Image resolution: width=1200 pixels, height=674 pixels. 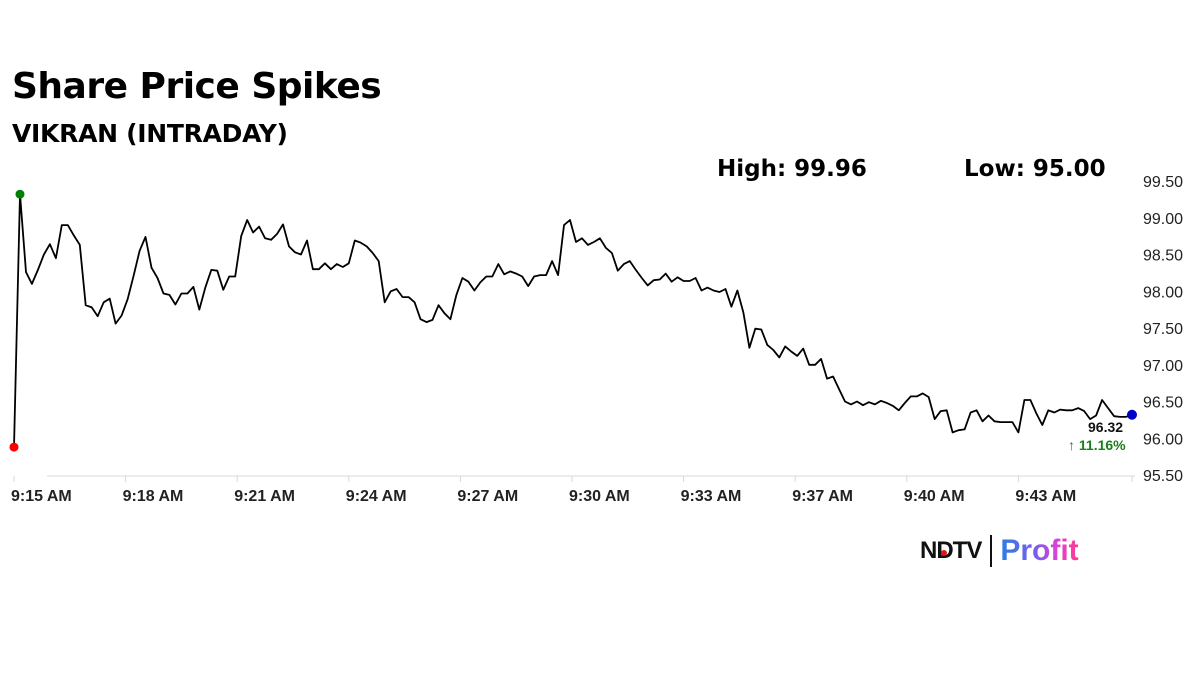 What do you see at coordinates (376, 496) in the screenshot?
I see `x-tick-label: 9:24 AM` at bounding box center [376, 496].